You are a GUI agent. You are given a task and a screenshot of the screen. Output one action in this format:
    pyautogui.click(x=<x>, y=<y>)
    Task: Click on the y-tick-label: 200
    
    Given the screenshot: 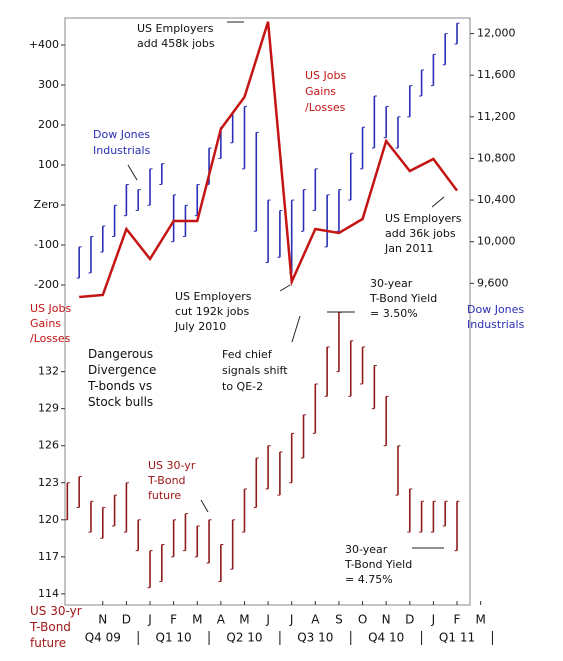 What is the action you would take?
    pyautogui.click(x=48, y=124)
    